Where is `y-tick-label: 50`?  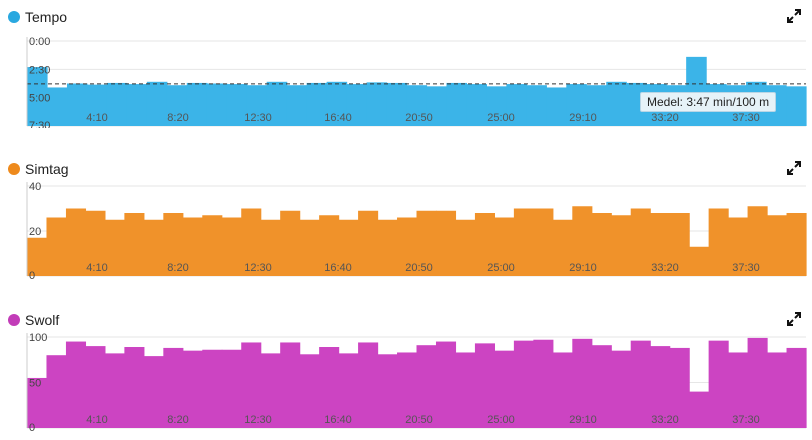 y-tick-label: 50 is located at coordinates (35, 384).